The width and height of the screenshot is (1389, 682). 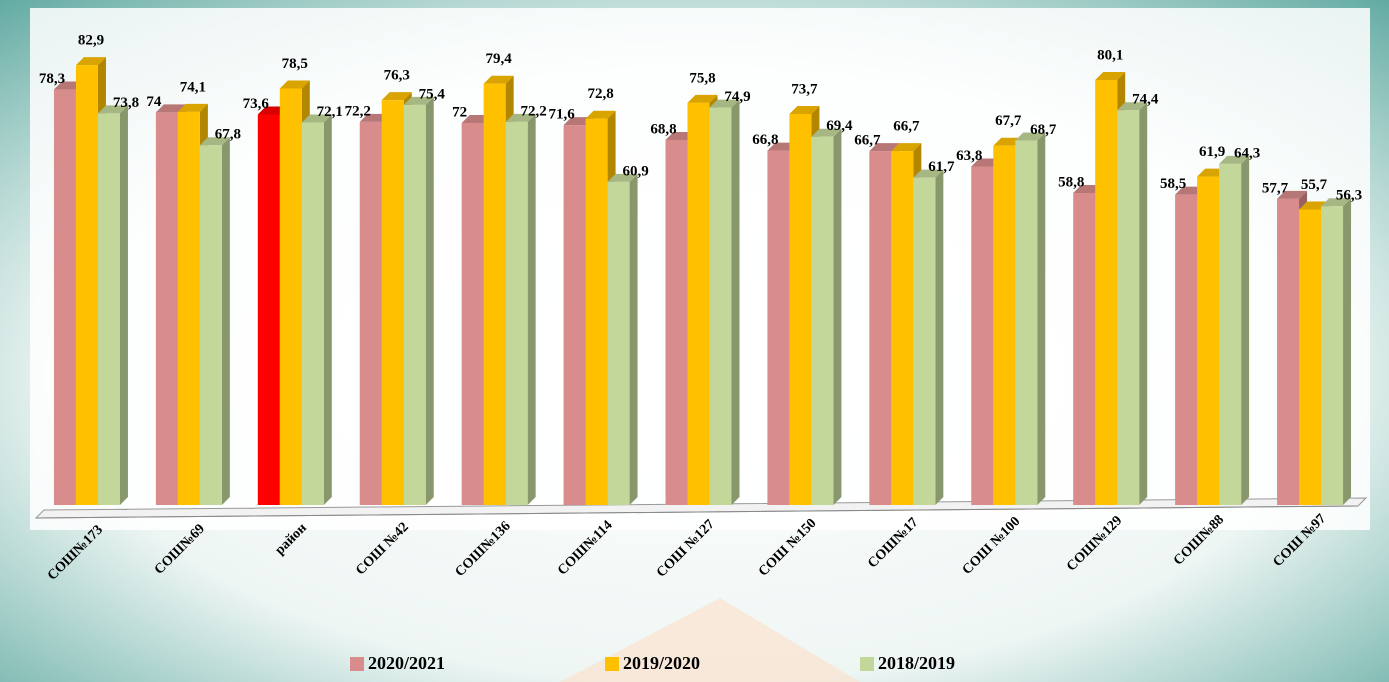 I want to click on value-label: 82,9, so click(x=91, y=41).